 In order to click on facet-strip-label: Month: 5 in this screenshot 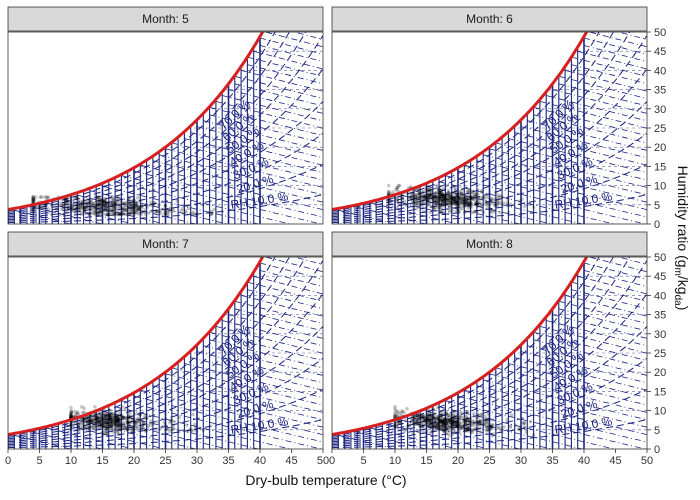, I will do `click(165, 19)`.